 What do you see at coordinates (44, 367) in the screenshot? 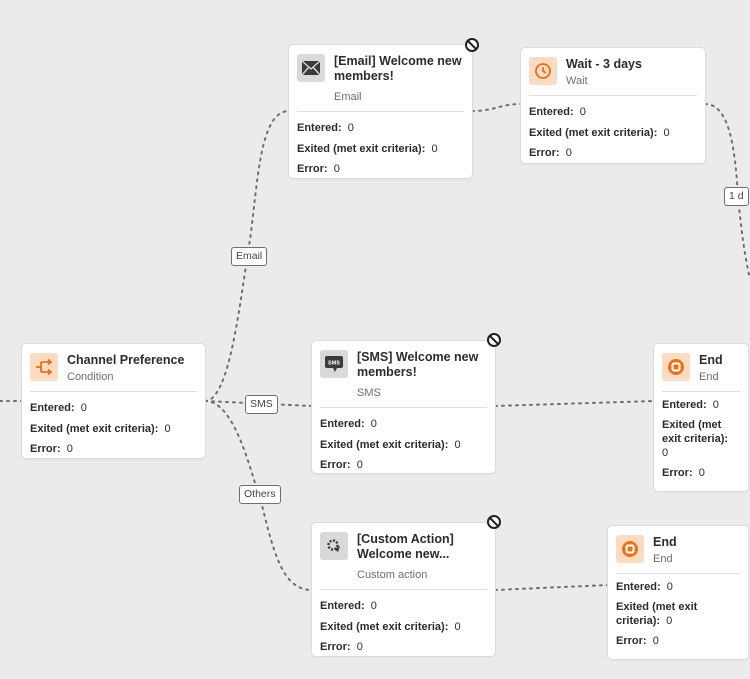
I see `condition-split-icon` at bounding box center [44, 367].